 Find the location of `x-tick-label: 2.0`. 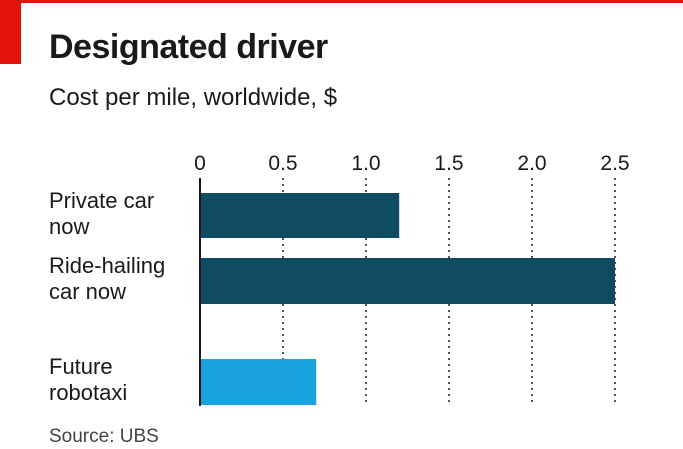

x-tick-label: 2.0 is located at coordinates (531, 163).